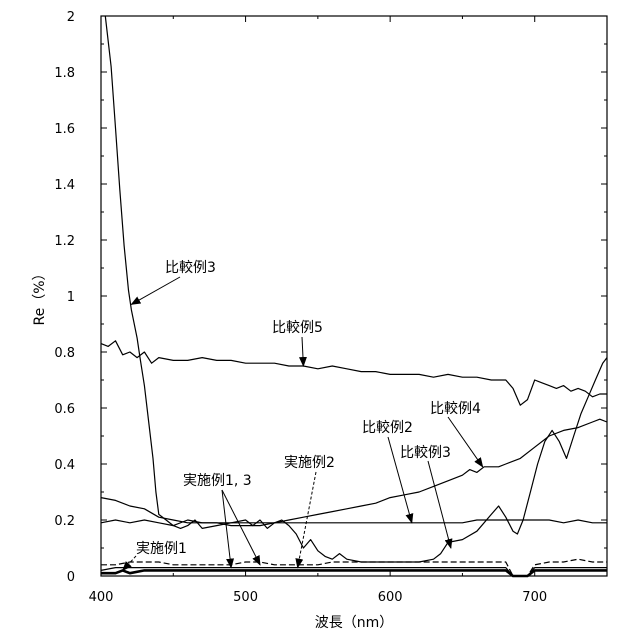 The width and height of the screenshot is (640, 640). What do you see at coordinates (71, 577) in the screenshot?
I see `y-tick-label: 0` at bounding box center [71, 577].